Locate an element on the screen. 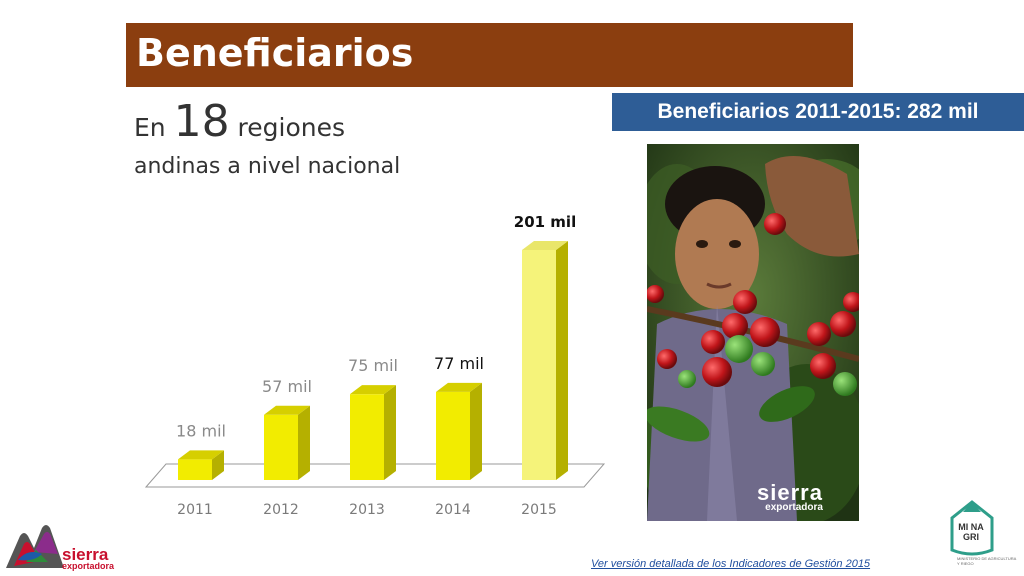  data-label-2013: 75 mil is located at coordinates (373, 365).